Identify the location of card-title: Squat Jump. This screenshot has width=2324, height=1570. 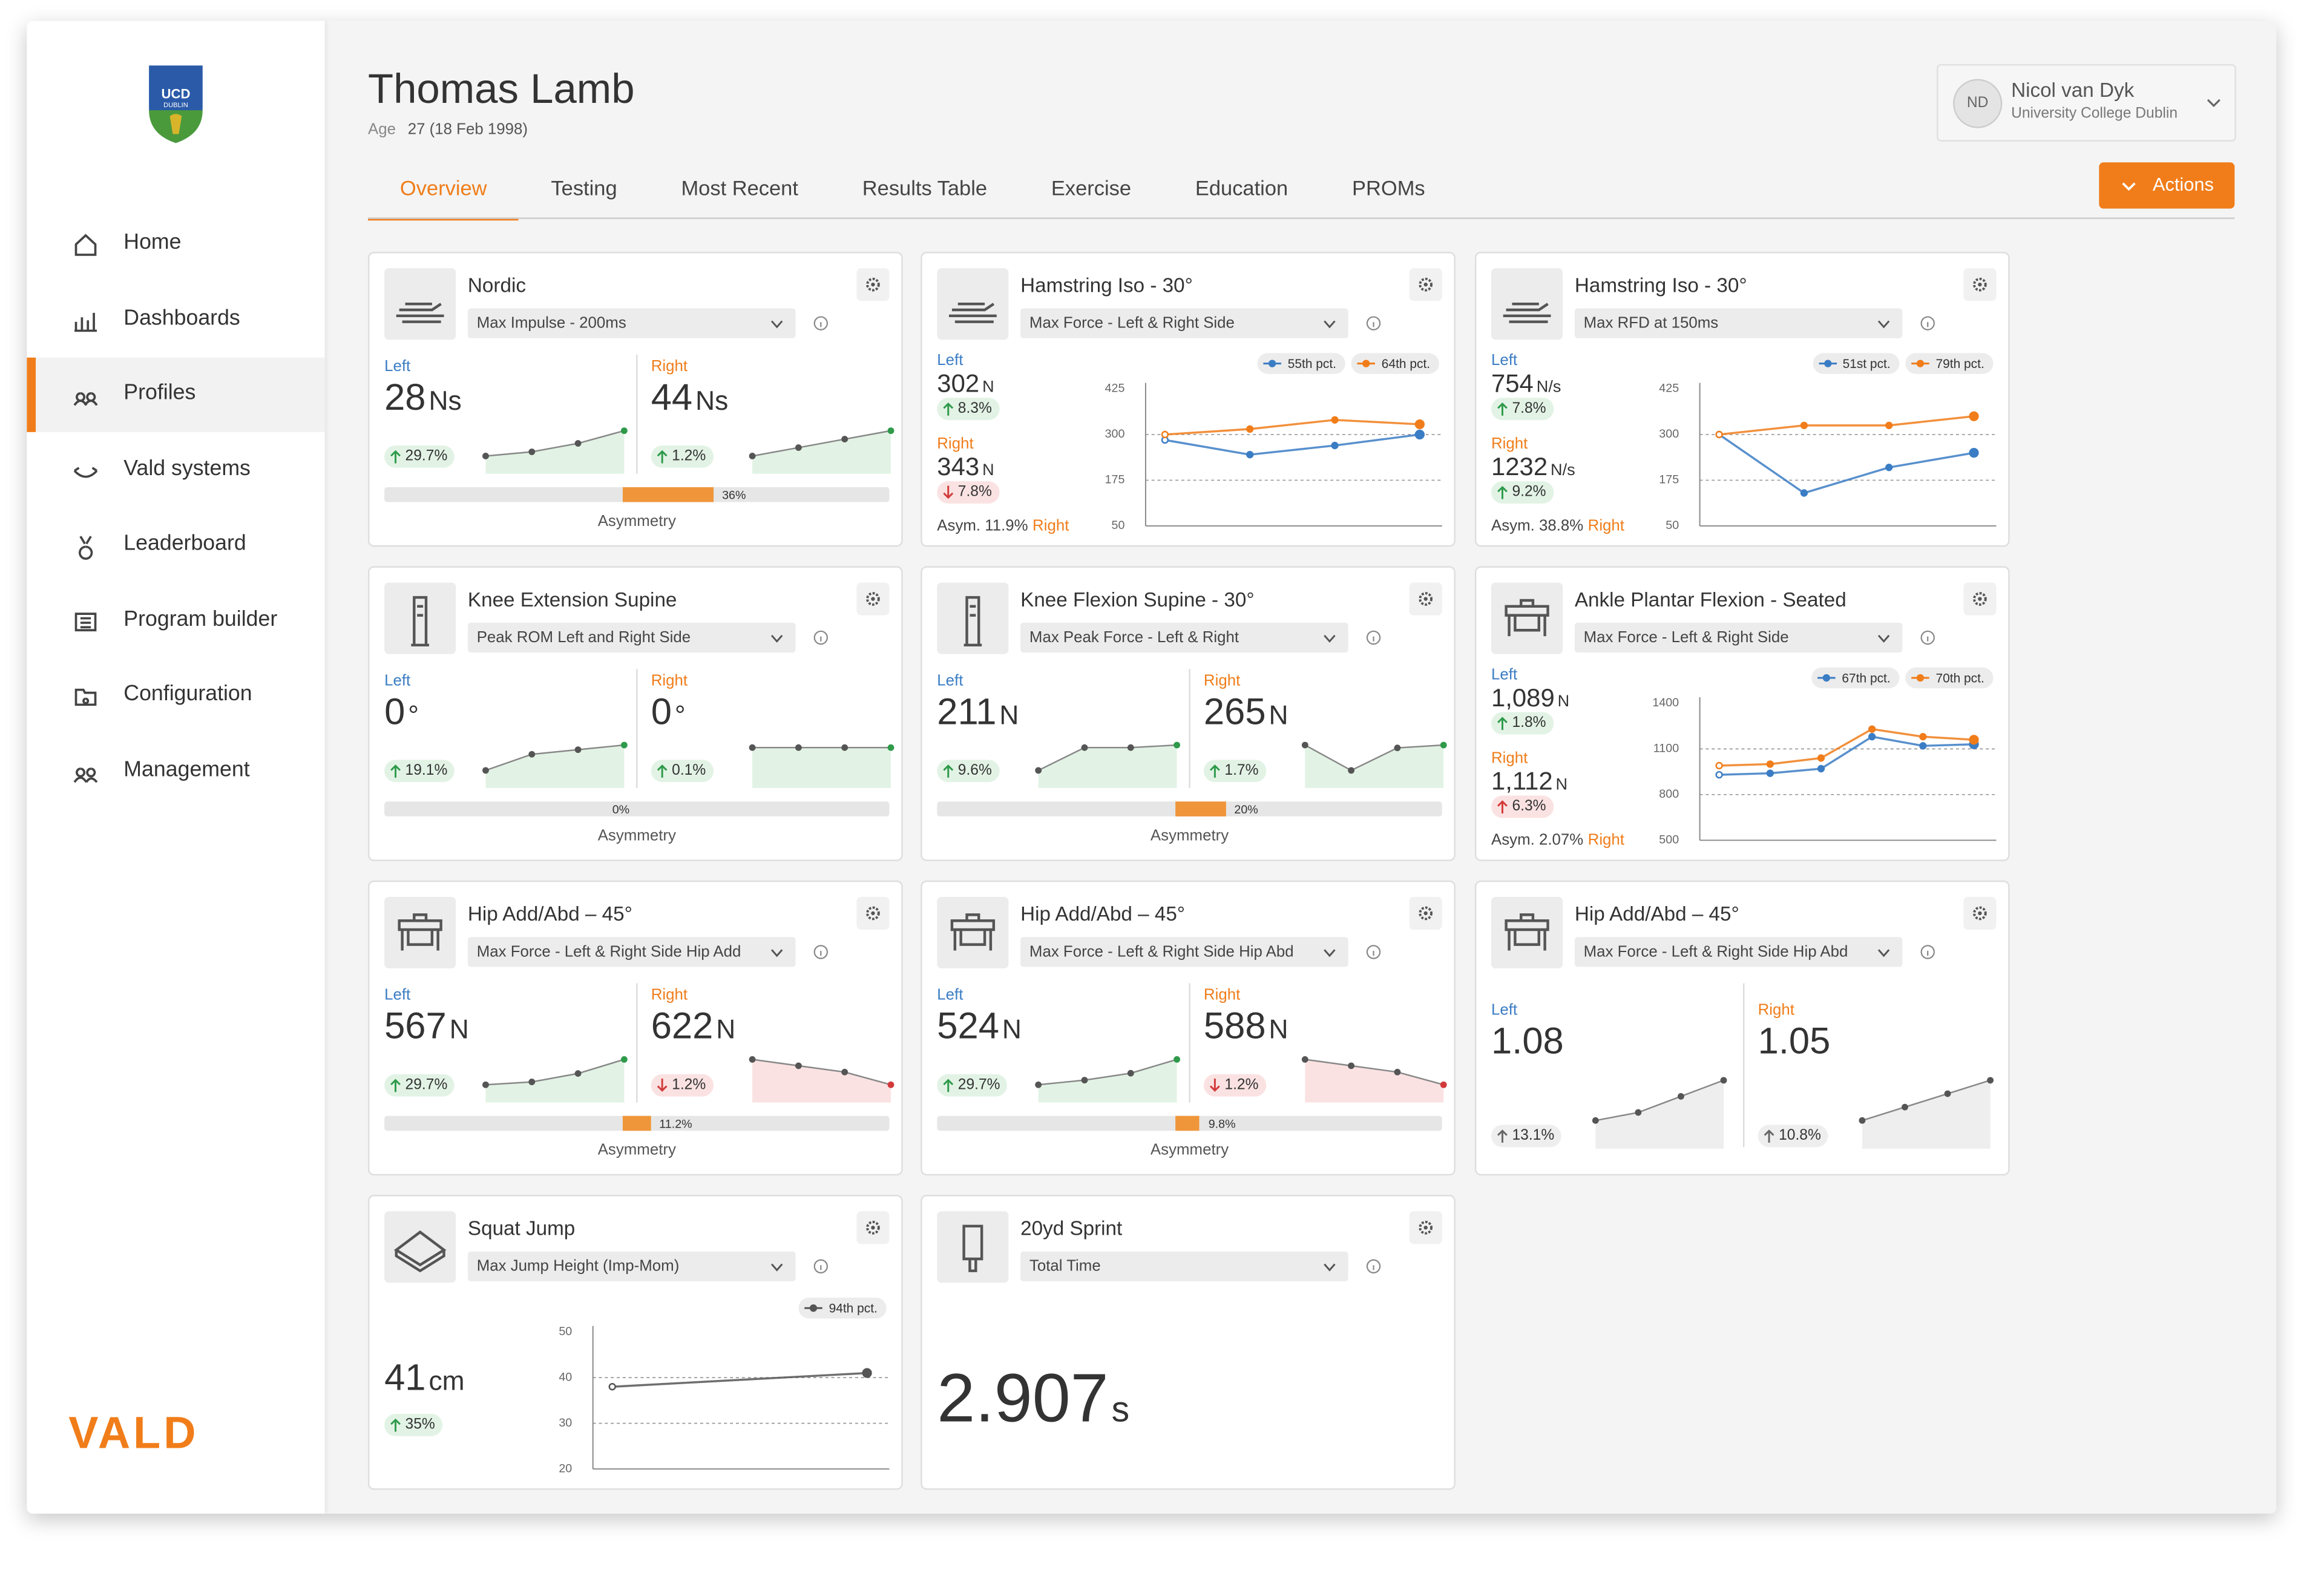
(521, 1228).